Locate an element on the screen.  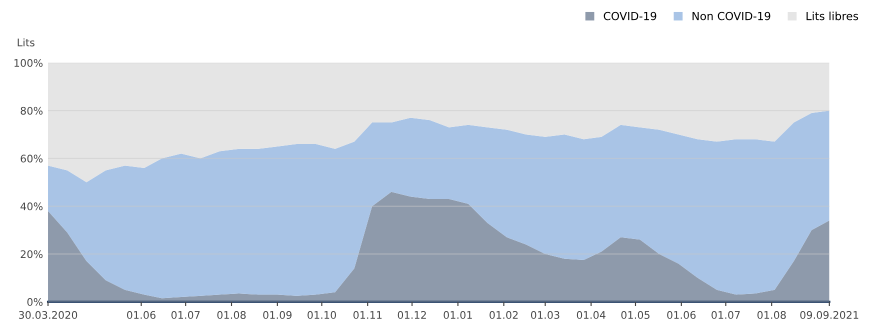
x-tick-label: 01.09 is located at coordinates (277, 315).